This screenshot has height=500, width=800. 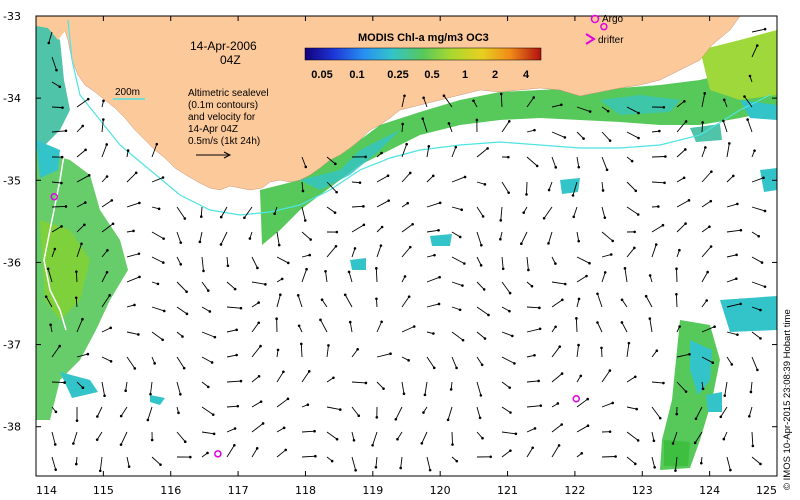 What do you see at coordinates (642, 490) in the screenshot?
I see `lon-tick-label: 123` at bounding box center [642, 490].